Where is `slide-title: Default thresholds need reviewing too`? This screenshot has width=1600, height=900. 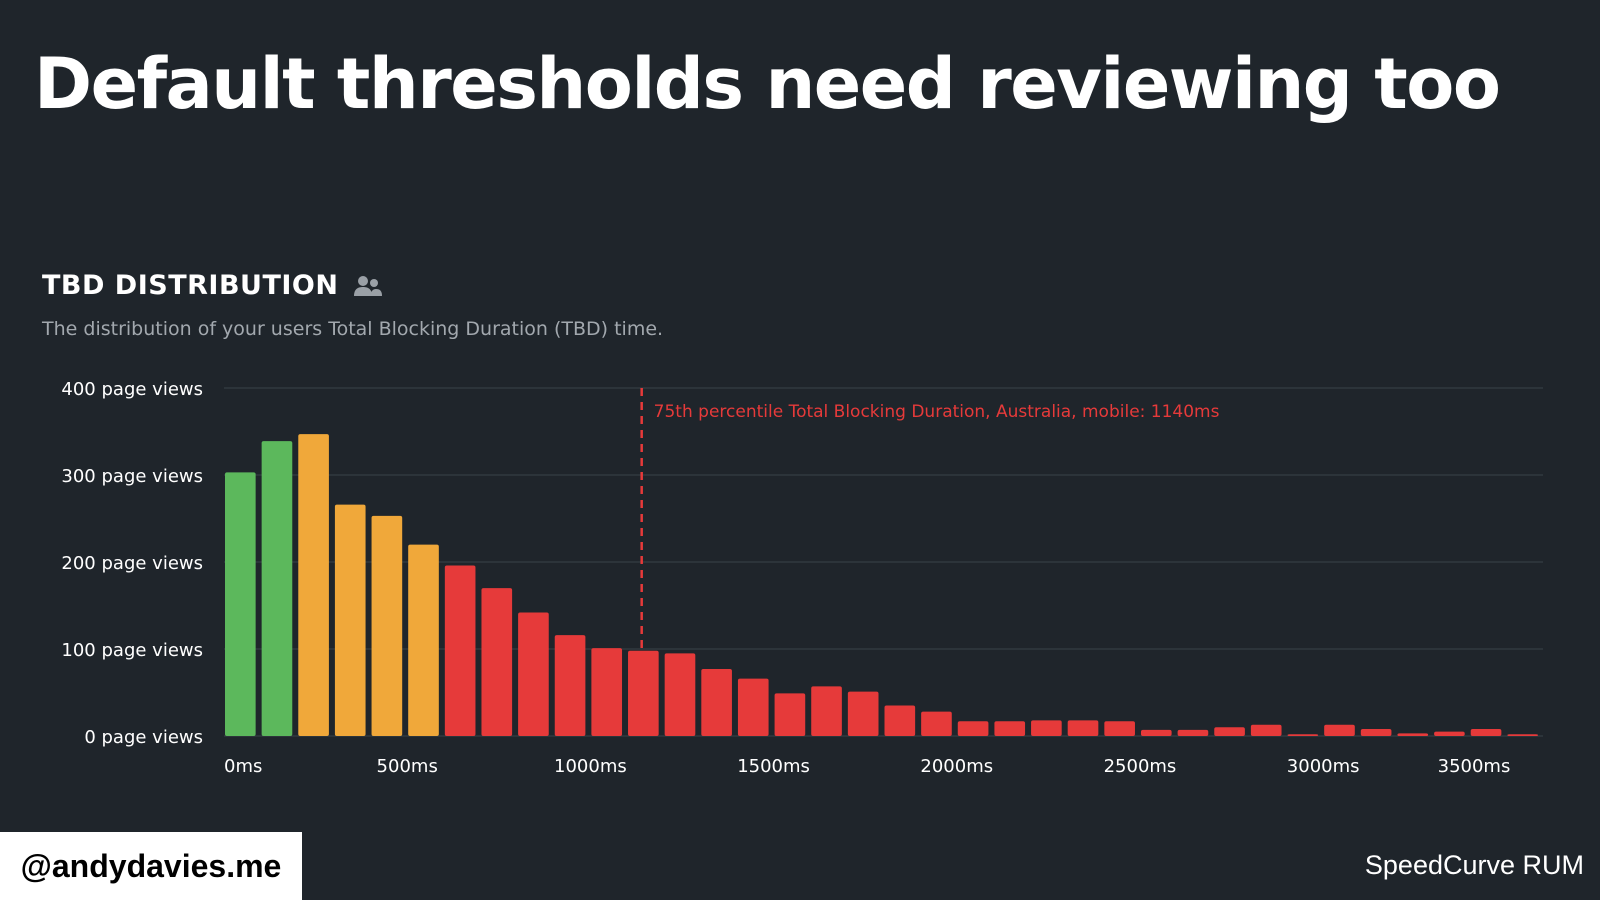
slide-title: Default thresholds need reviewing too is located at coordinates (767, 84).